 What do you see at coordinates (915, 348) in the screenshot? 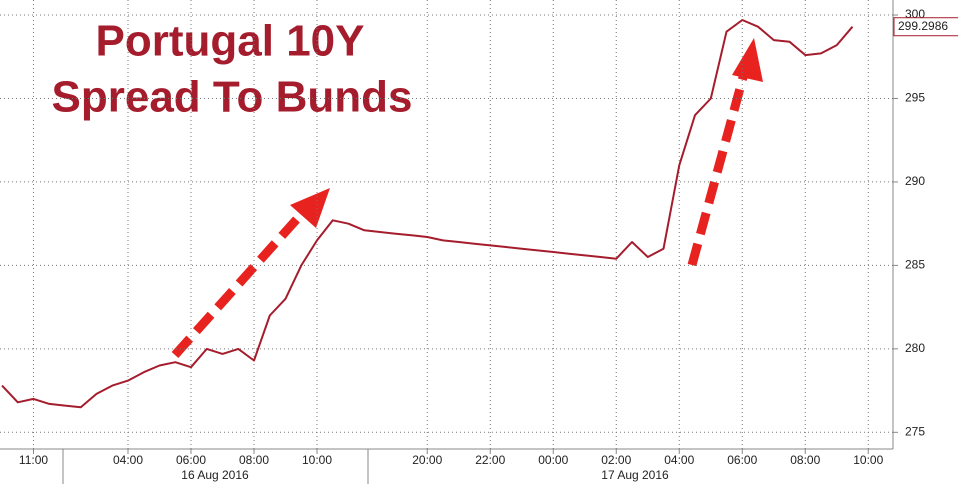
I see `y-tick-label: 280` at bounding box center [915, 348].